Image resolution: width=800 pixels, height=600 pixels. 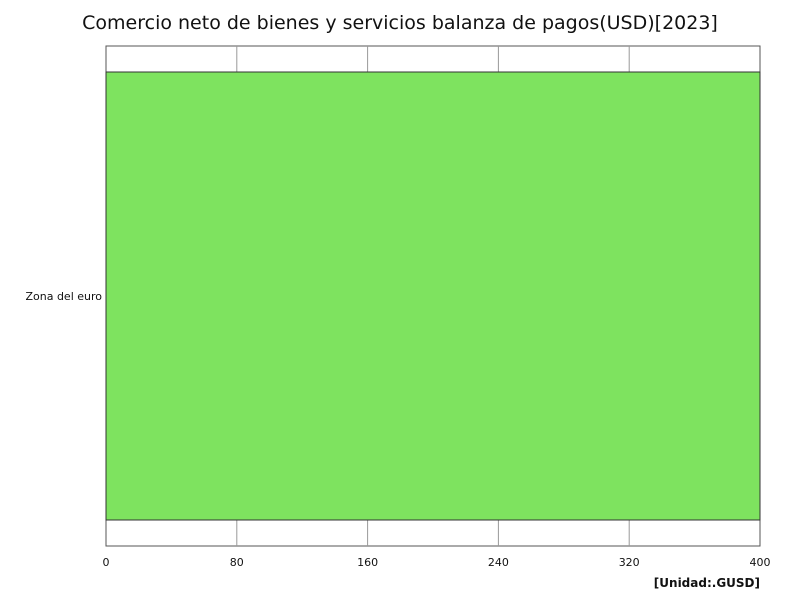 What do you see at coordinates (367, 562) in the screenshot?
I see `x-tick-label: 160` at bounding box center [367, 562].